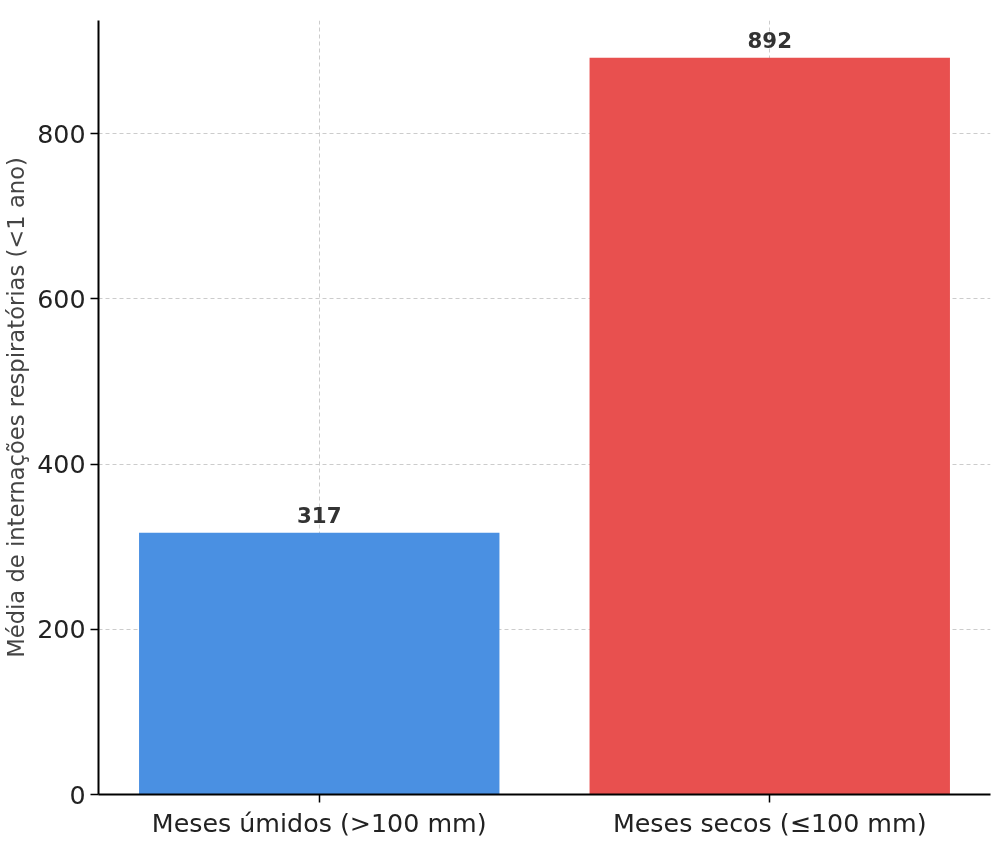  I want to click on y-axis-title: Média de internações respiratórias (<1 ano), so click(16, 407).